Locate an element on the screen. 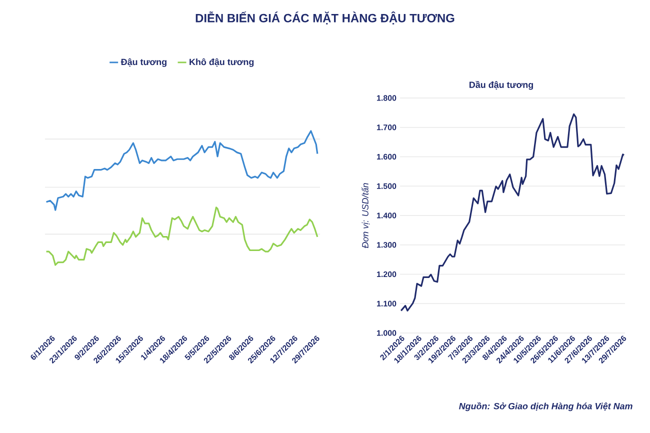 This screenshot has height=433, width=650. text: Nguồn: Sở Giao dịch Hàng hóa Việt Nam is located at coordinates (545, 407).